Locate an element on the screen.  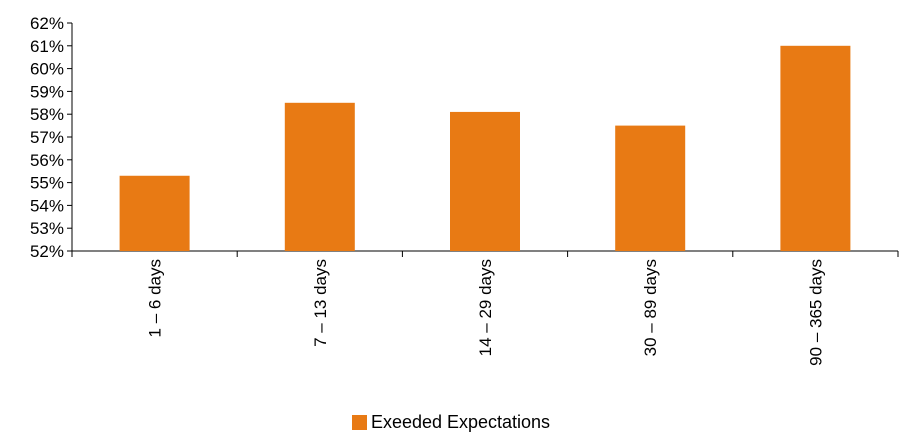
y-tick-label: 62% is located at coordinates (47, 23).